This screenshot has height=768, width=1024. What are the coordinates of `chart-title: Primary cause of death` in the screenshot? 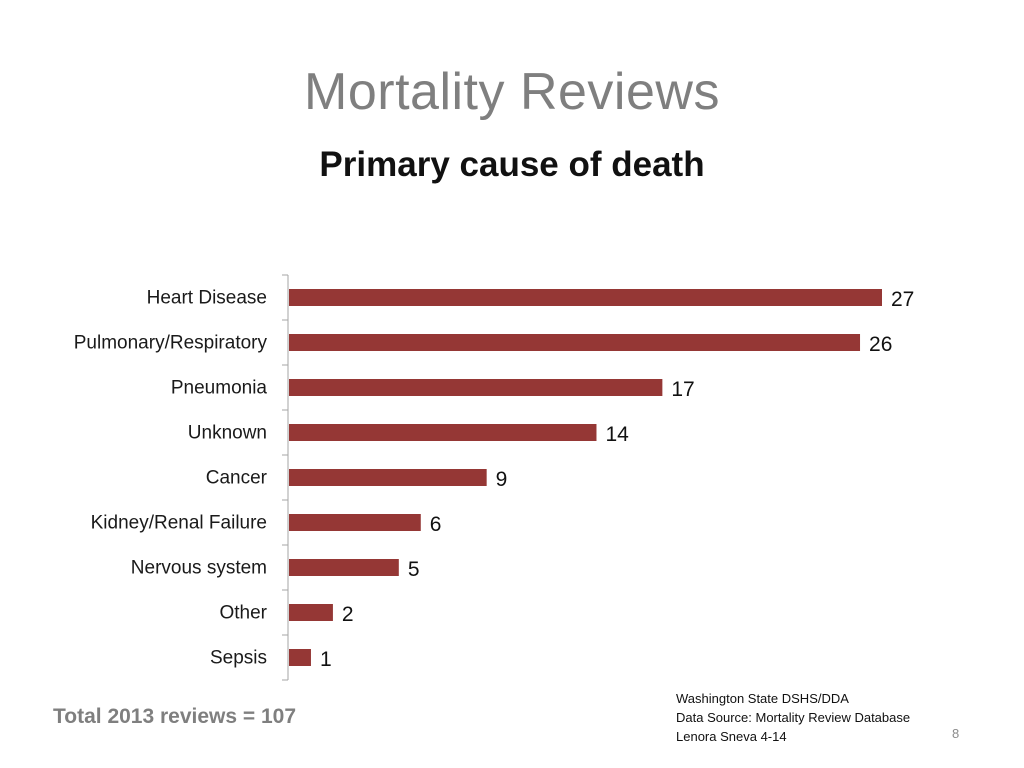 It's located at (512, 164).